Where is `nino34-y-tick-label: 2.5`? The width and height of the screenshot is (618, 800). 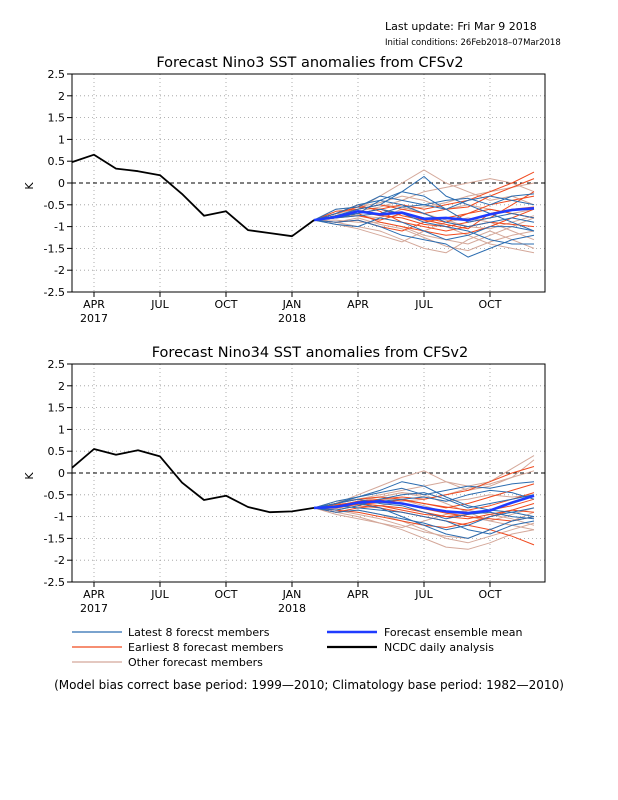 nino34-y-tick-label: 2.5 is located at coordinates (57, 364).